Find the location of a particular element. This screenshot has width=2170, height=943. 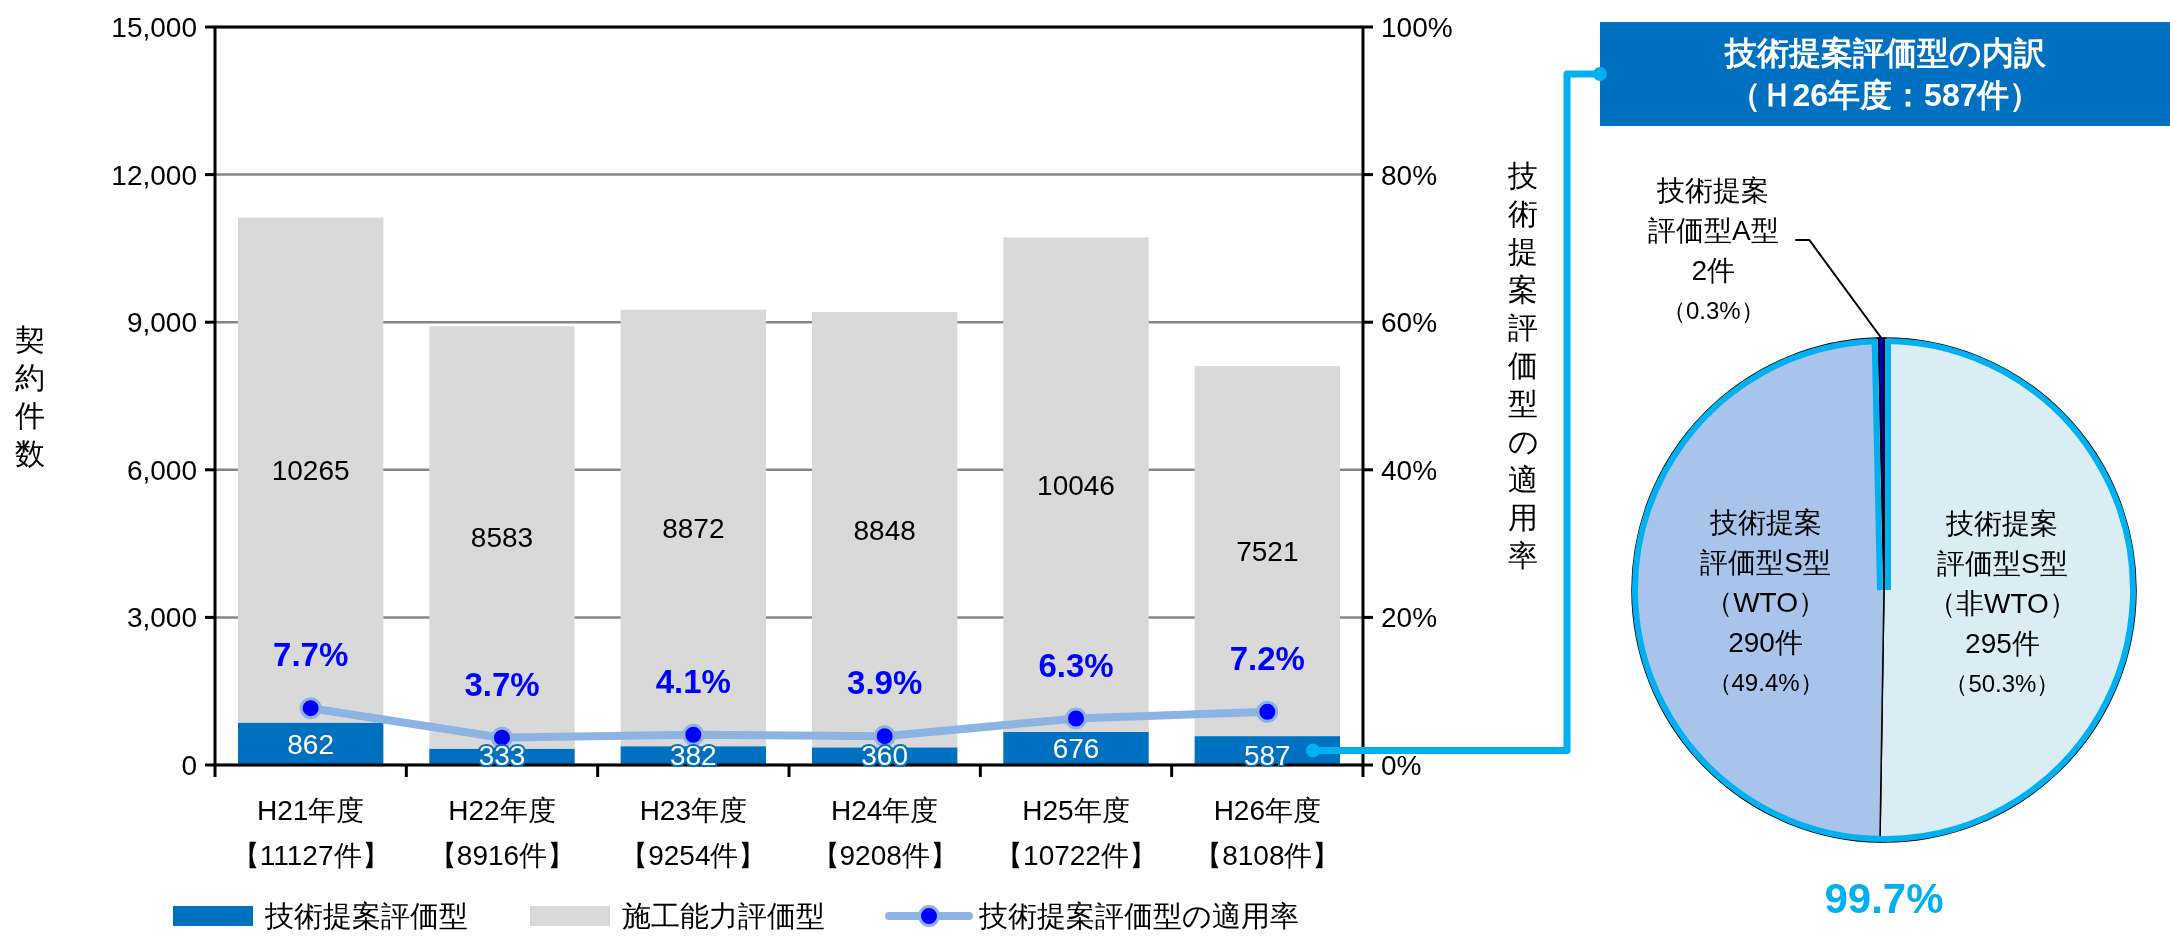

x-tick-label: H25年度【10722件】 is located at coordinates (1076, 832).